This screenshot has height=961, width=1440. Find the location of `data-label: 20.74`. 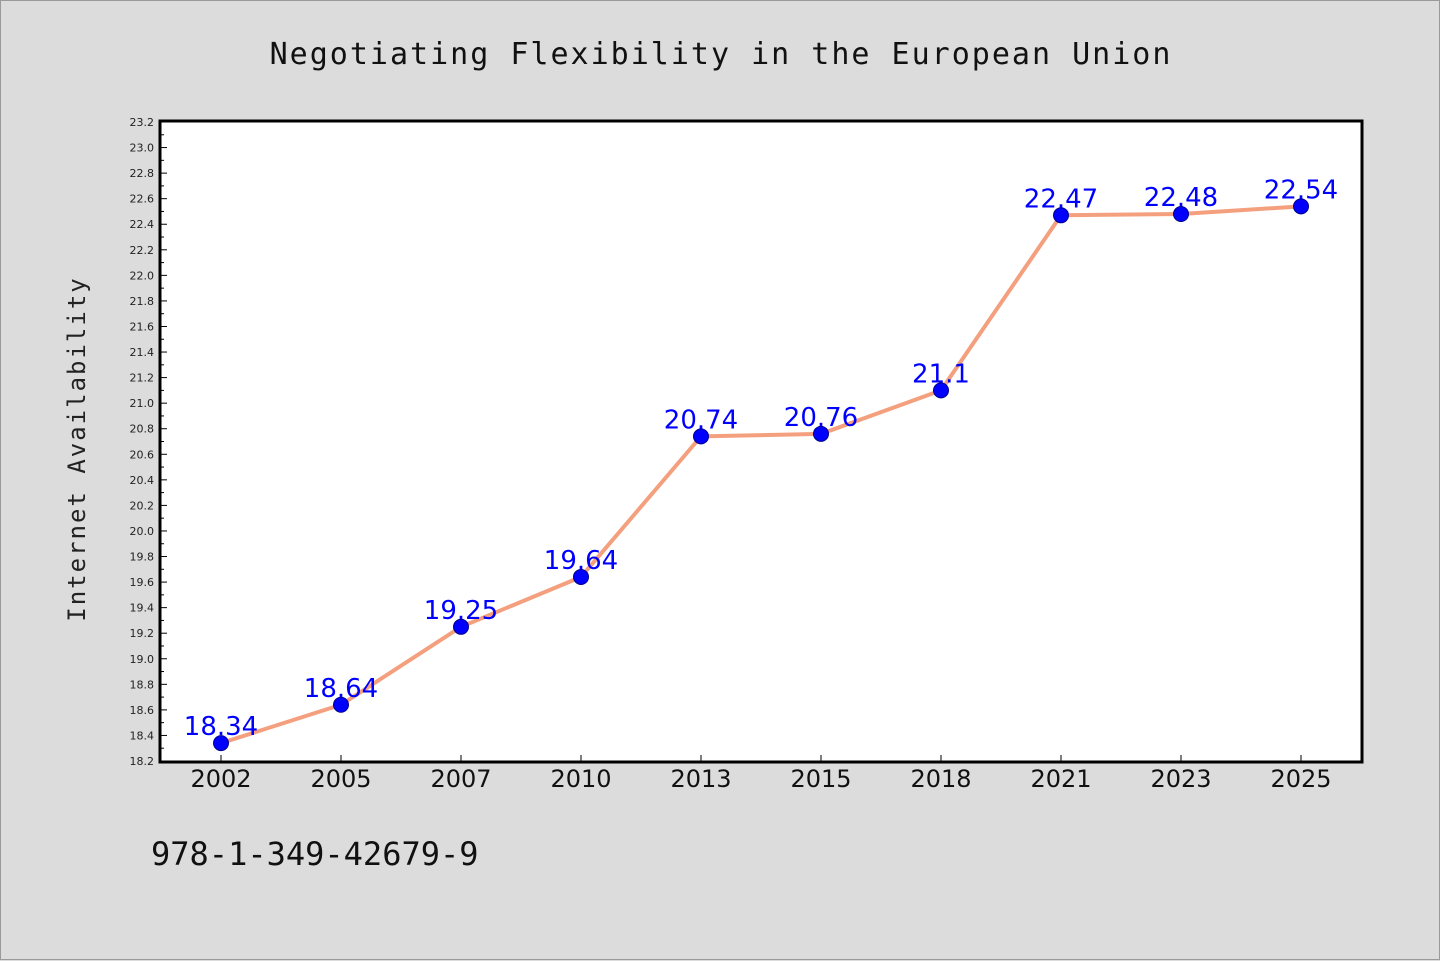

data-label: 20.74 is located at coordinates (701, 420).